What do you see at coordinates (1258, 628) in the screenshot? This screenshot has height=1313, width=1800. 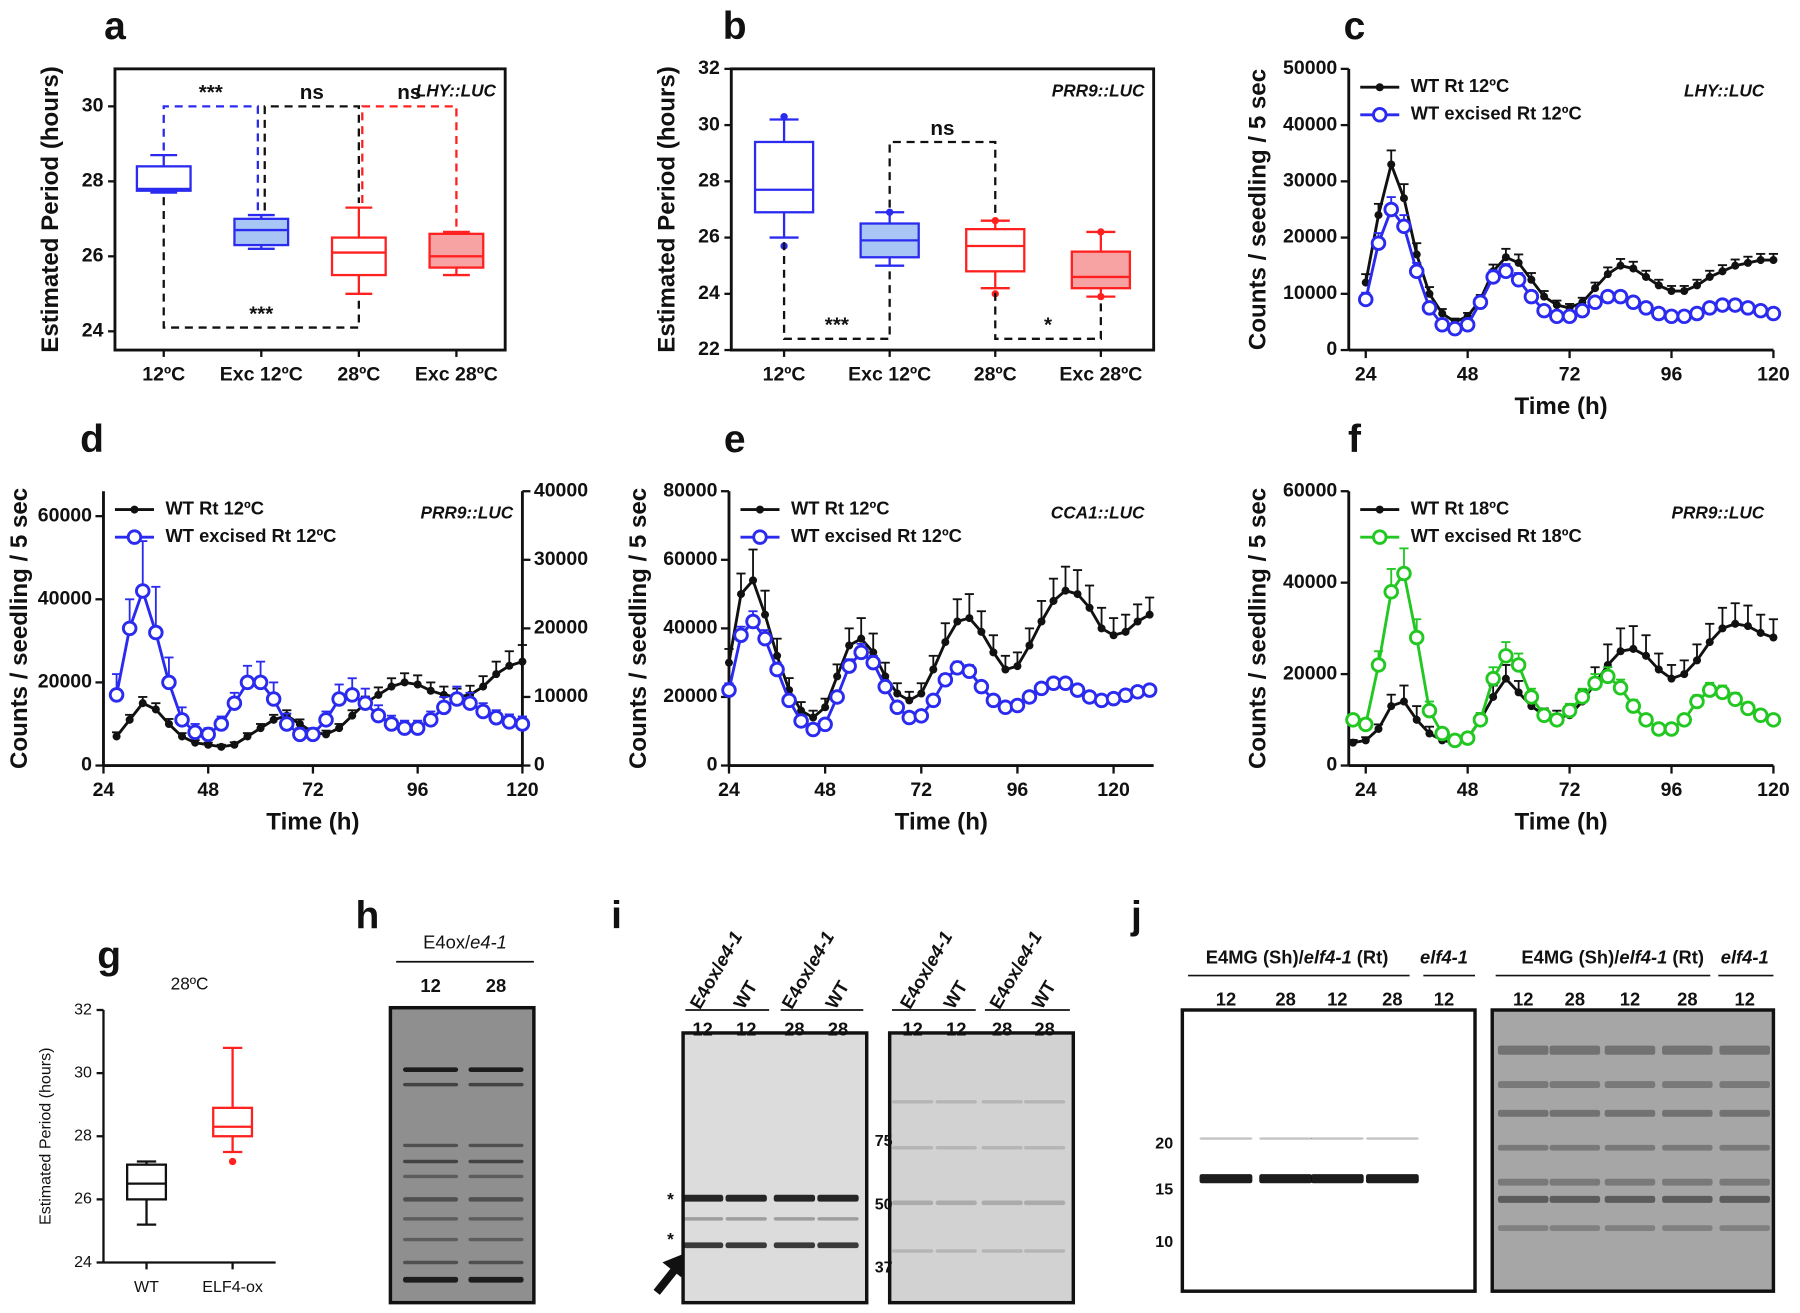 I see `y-axis-title: Counts / seedling / 5 sec` at bounding box center [1258, 628].